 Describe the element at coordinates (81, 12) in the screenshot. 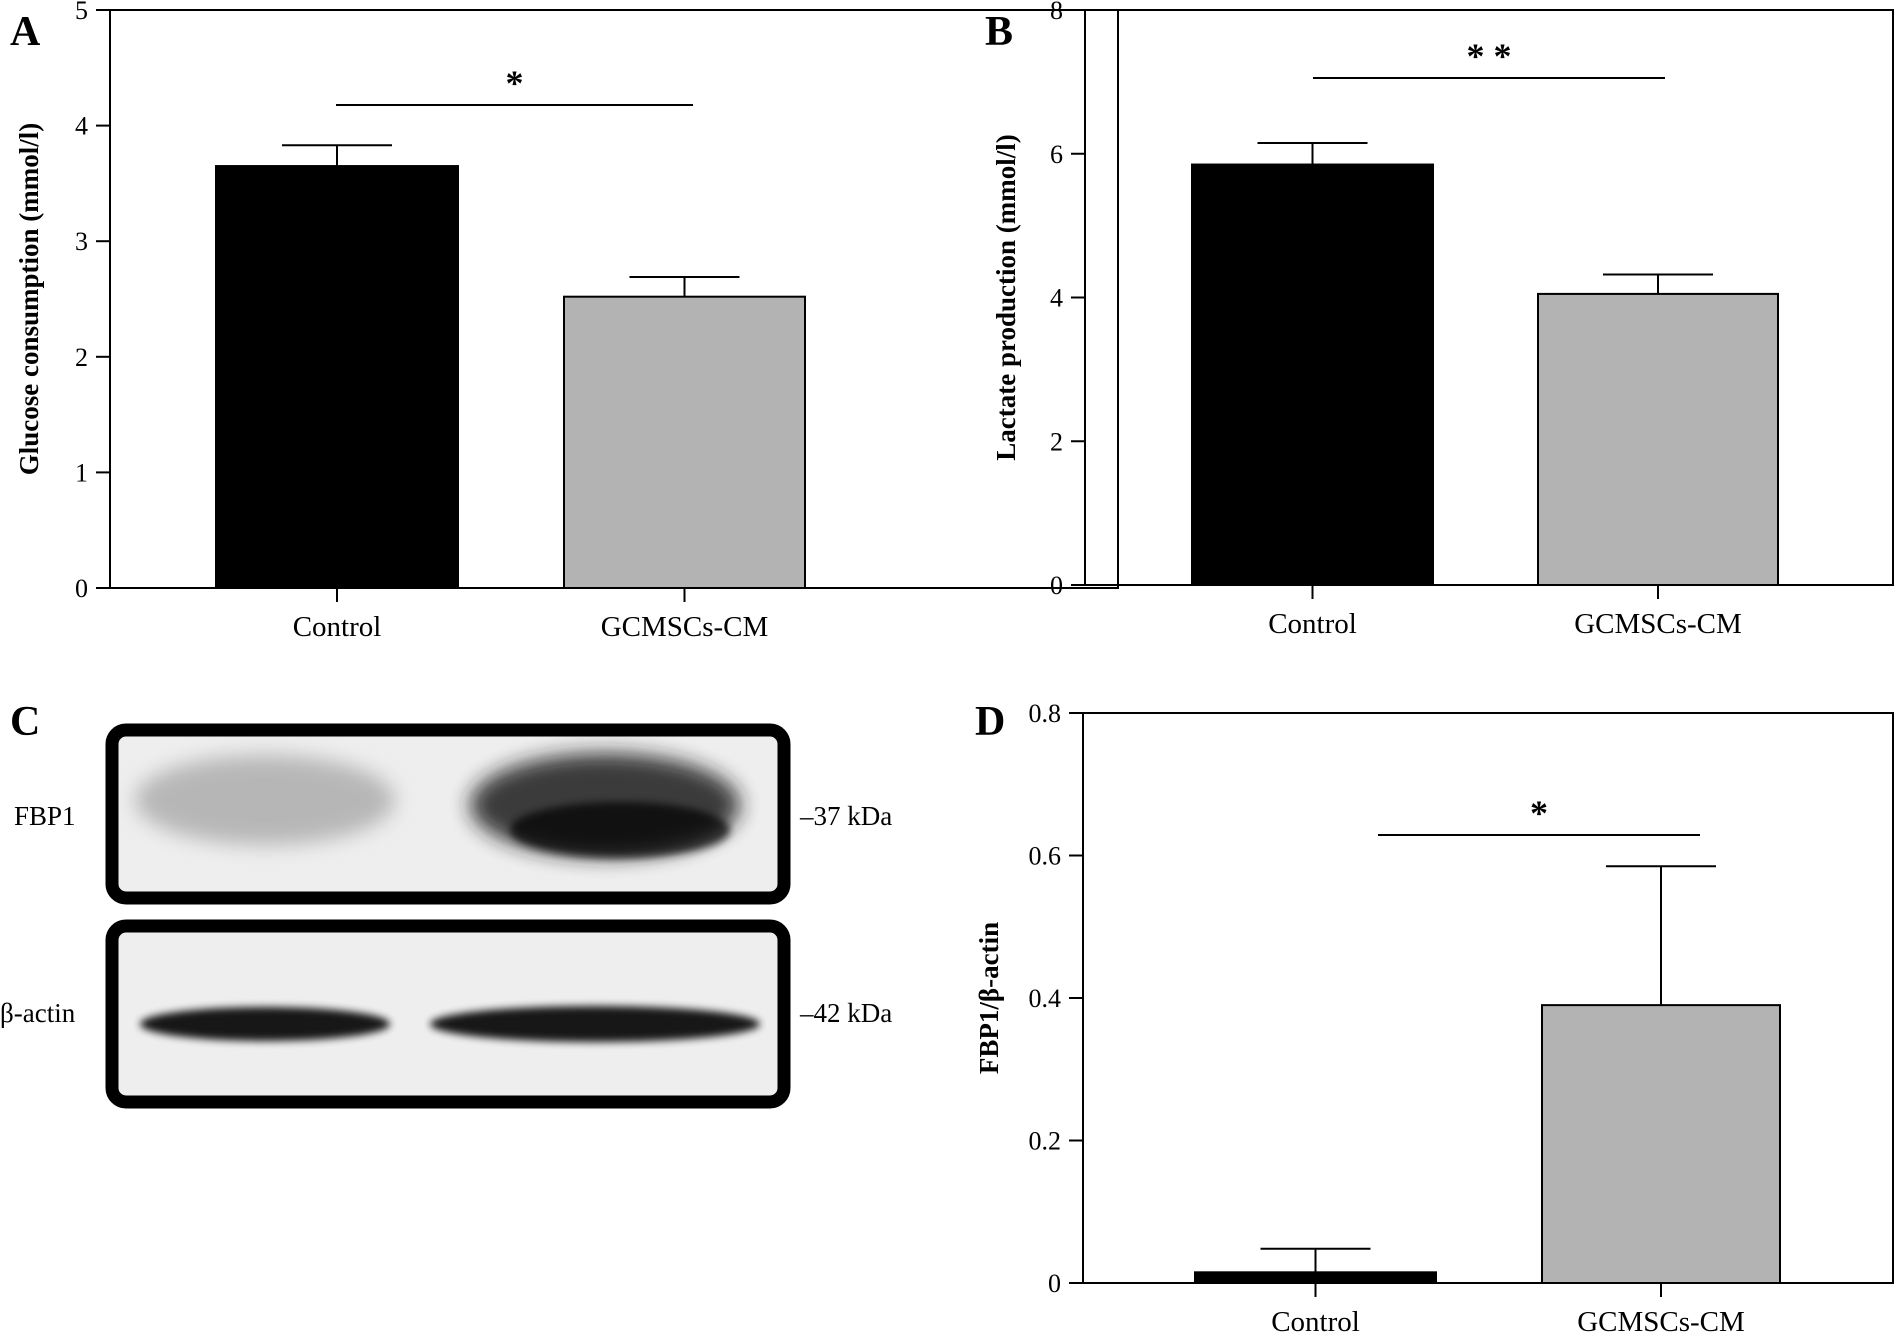

I see `y-tick-label: 5` at that location.